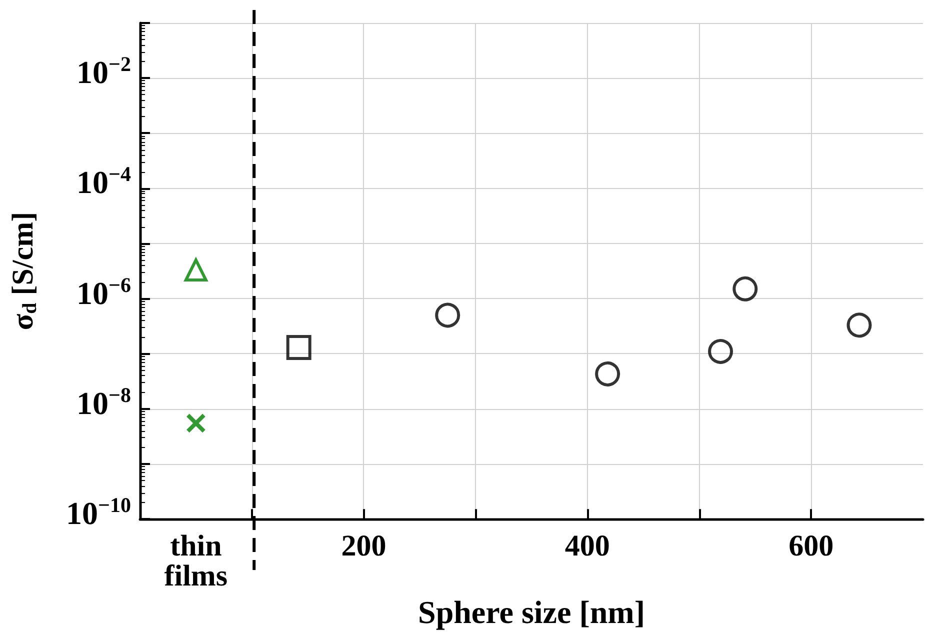 This screenshot has width=925, height=633. What do you see at coordinates (363, 546) in the screenshot?
I see `x-tick-label: 200` at bounding box center [363, 546].